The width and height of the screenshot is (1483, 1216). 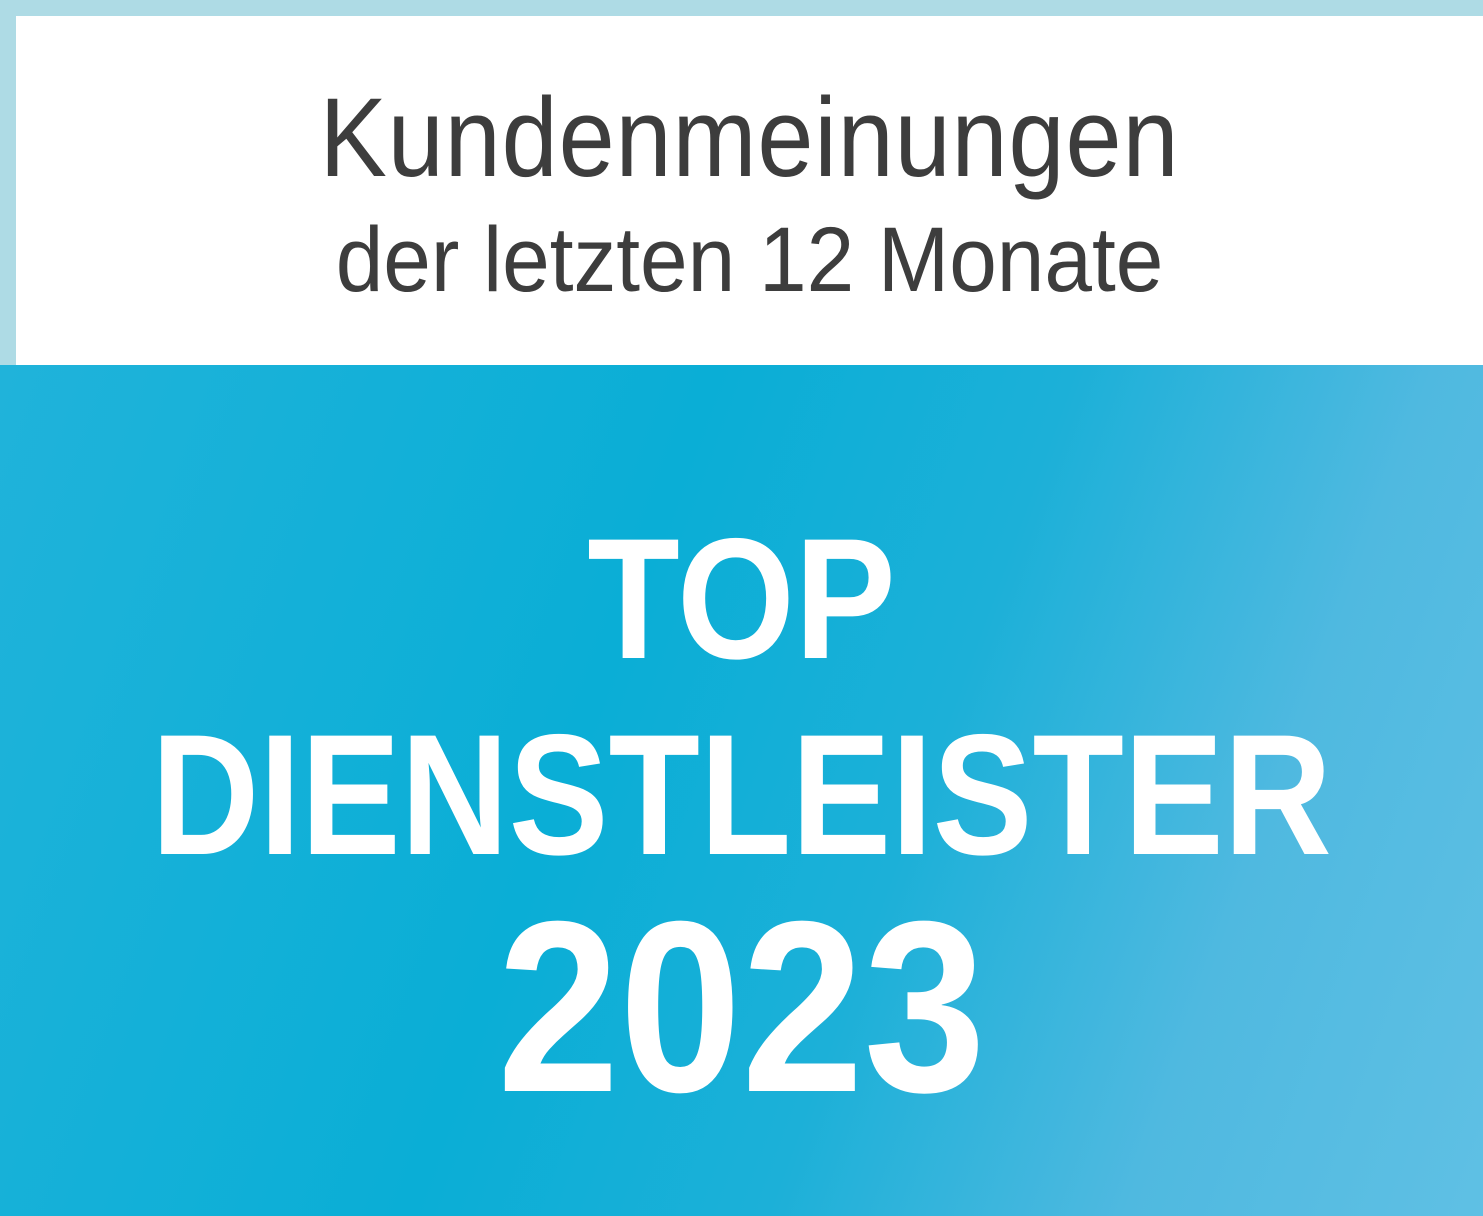 I want to click on award-year: 2023, so click(x=741, y=1006).